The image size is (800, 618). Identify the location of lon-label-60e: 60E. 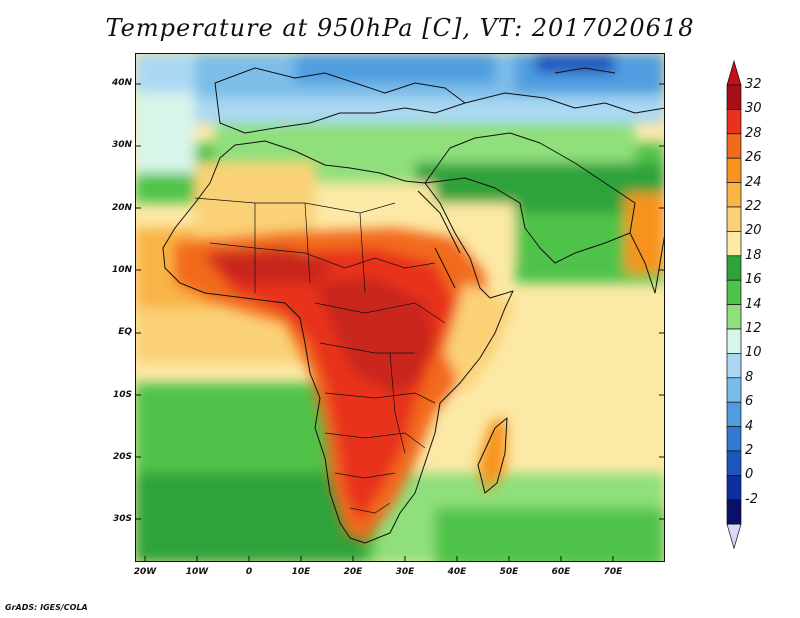
(561, 572).